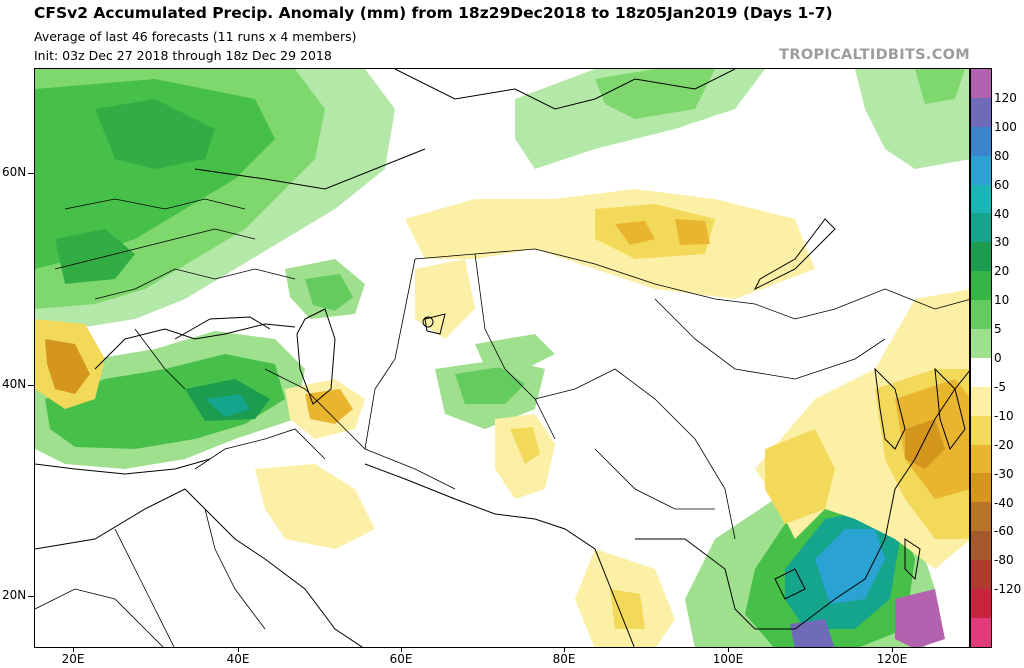  Describe the element at coordinates (14, 384) in the screenshot. I see `lat-label-40n: 40N` at that location.